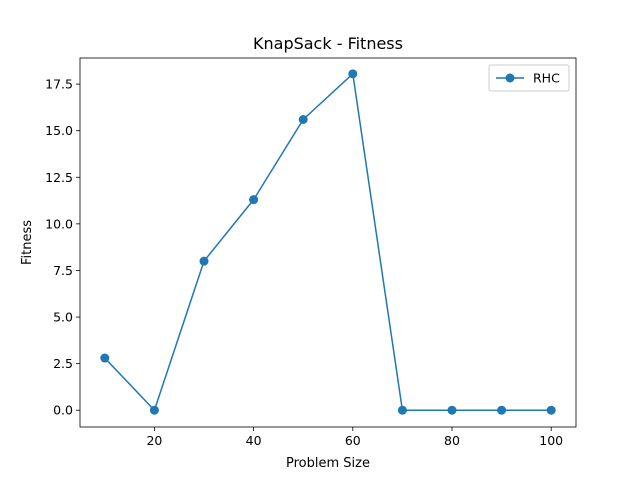 The image size is (640, 480). What do you see at coordinates (452, 440) in the screenshot?
I see `x-tick-label: 80` at bounding box center [452, 440].